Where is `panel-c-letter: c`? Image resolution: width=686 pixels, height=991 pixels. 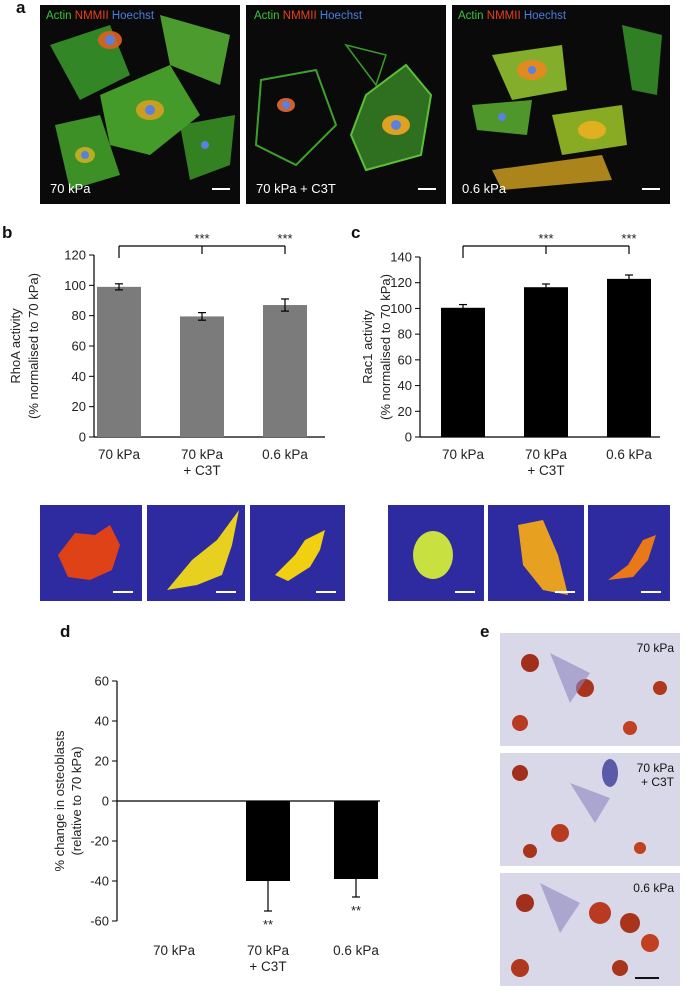
panel-c-letter: c is located at coordinates (356, 232).